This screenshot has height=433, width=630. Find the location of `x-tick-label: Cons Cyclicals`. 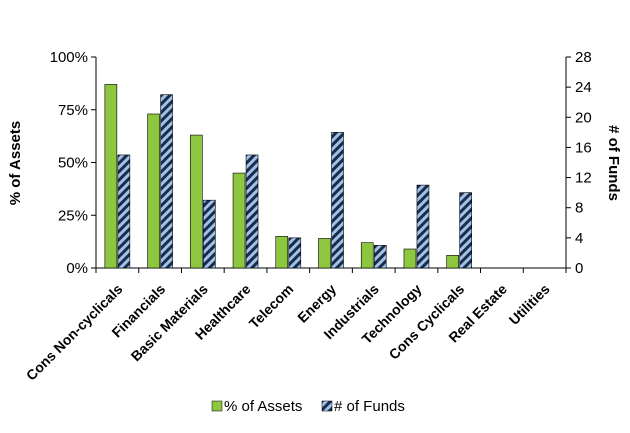

x-tick-label: Cons Cyclicals is located at coordinates (427, 322).